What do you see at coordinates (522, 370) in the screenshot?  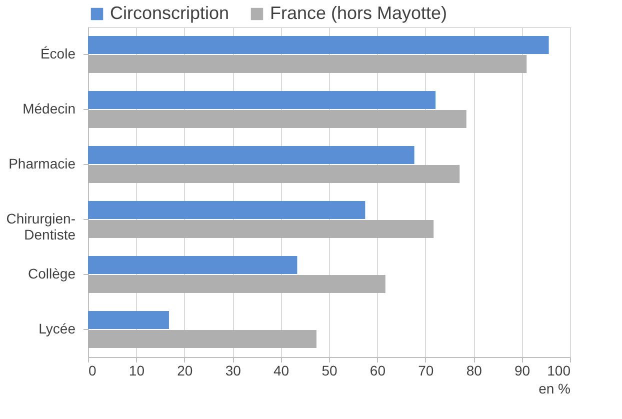 I see `x-tick-label: 90` at bounding box center [522, 370].